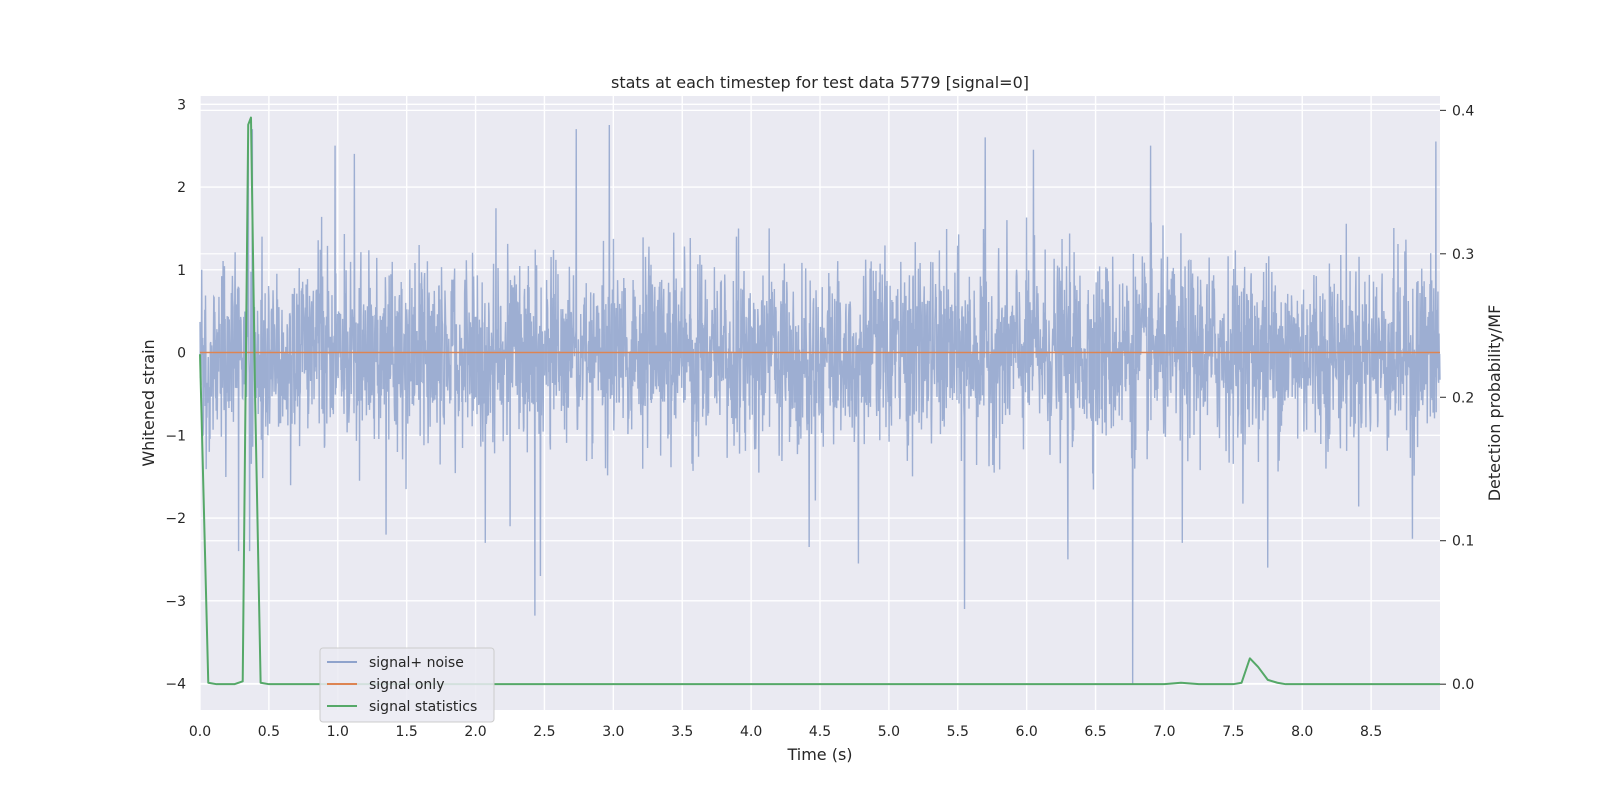 The width and height of the screenshot is (1600, 800). What do you see at coordinates (1463, 255) in the screenshot?
I see `y2-tick-label: 0.3` at bounding box center [1463, 255].